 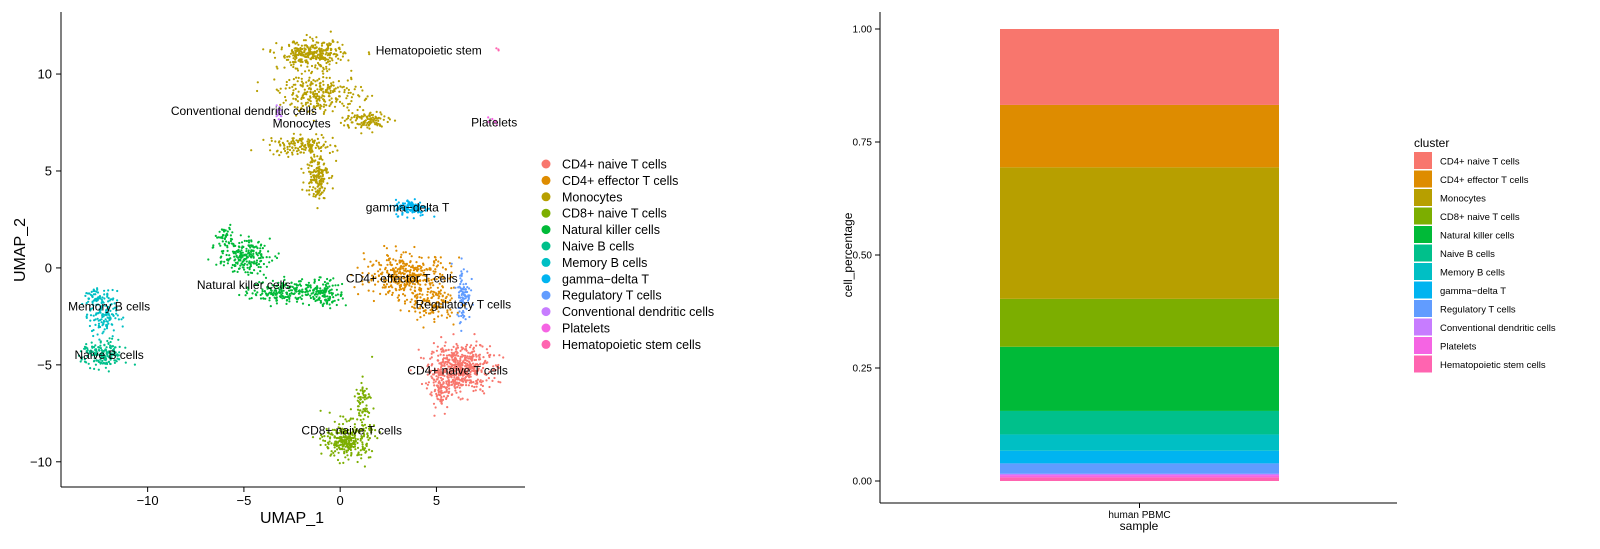 What do you see at coordinates (412, 209) in the screenshot?
I see `umap-series-gamma-delta-t` at bounding box center [412, 209].